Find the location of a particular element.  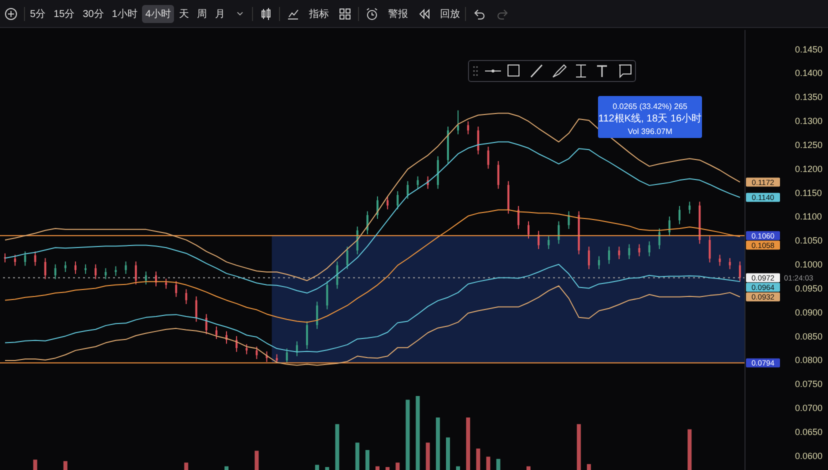

y-tick-label: 0.1450 is located at coordinates (809, 49).